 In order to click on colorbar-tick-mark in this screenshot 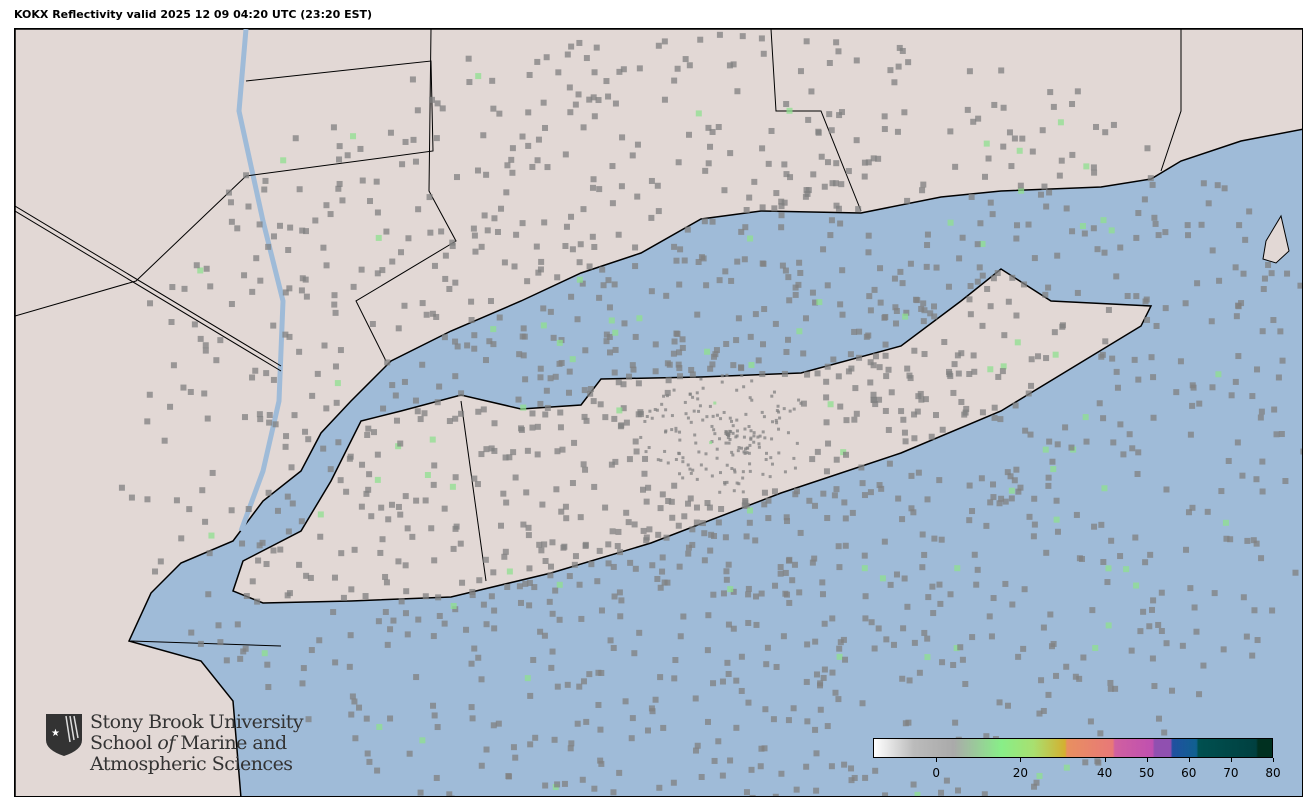, I will do `click(1231, 760)`.